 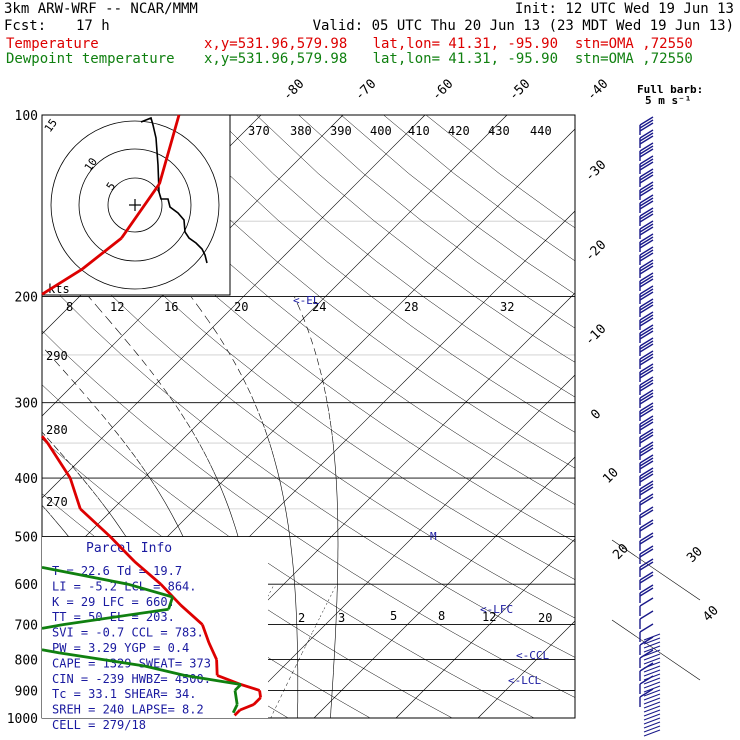 What do you see at coordinates (381, 131) in the screenshot?
I see `theta-label-400: 400` at bounding box center [381, 131].